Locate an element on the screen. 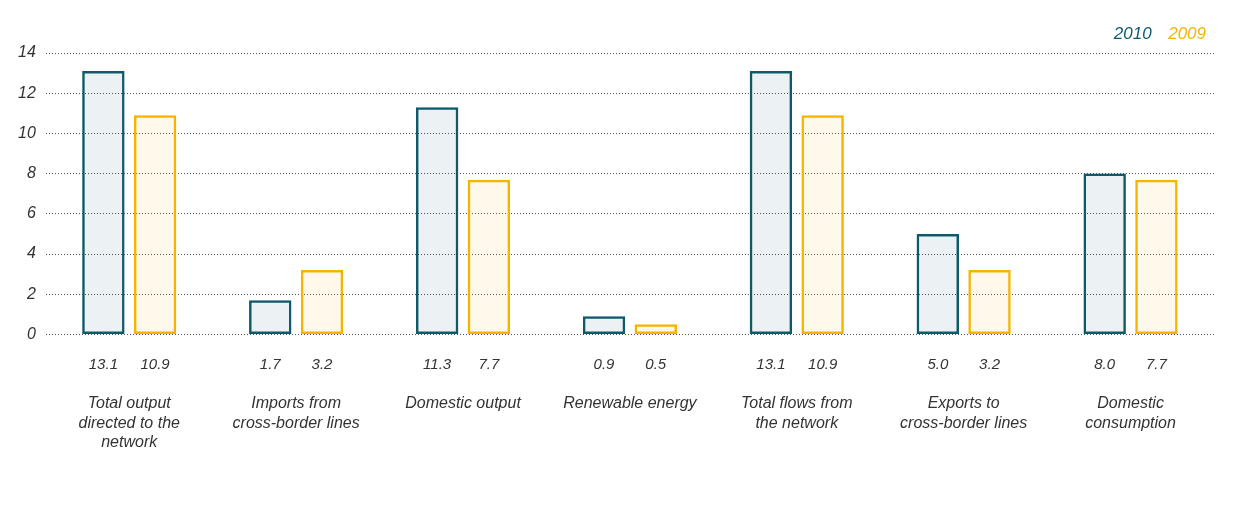 The image size is (1252, 512). text: 2009 is located at coordinates (1187, 34).